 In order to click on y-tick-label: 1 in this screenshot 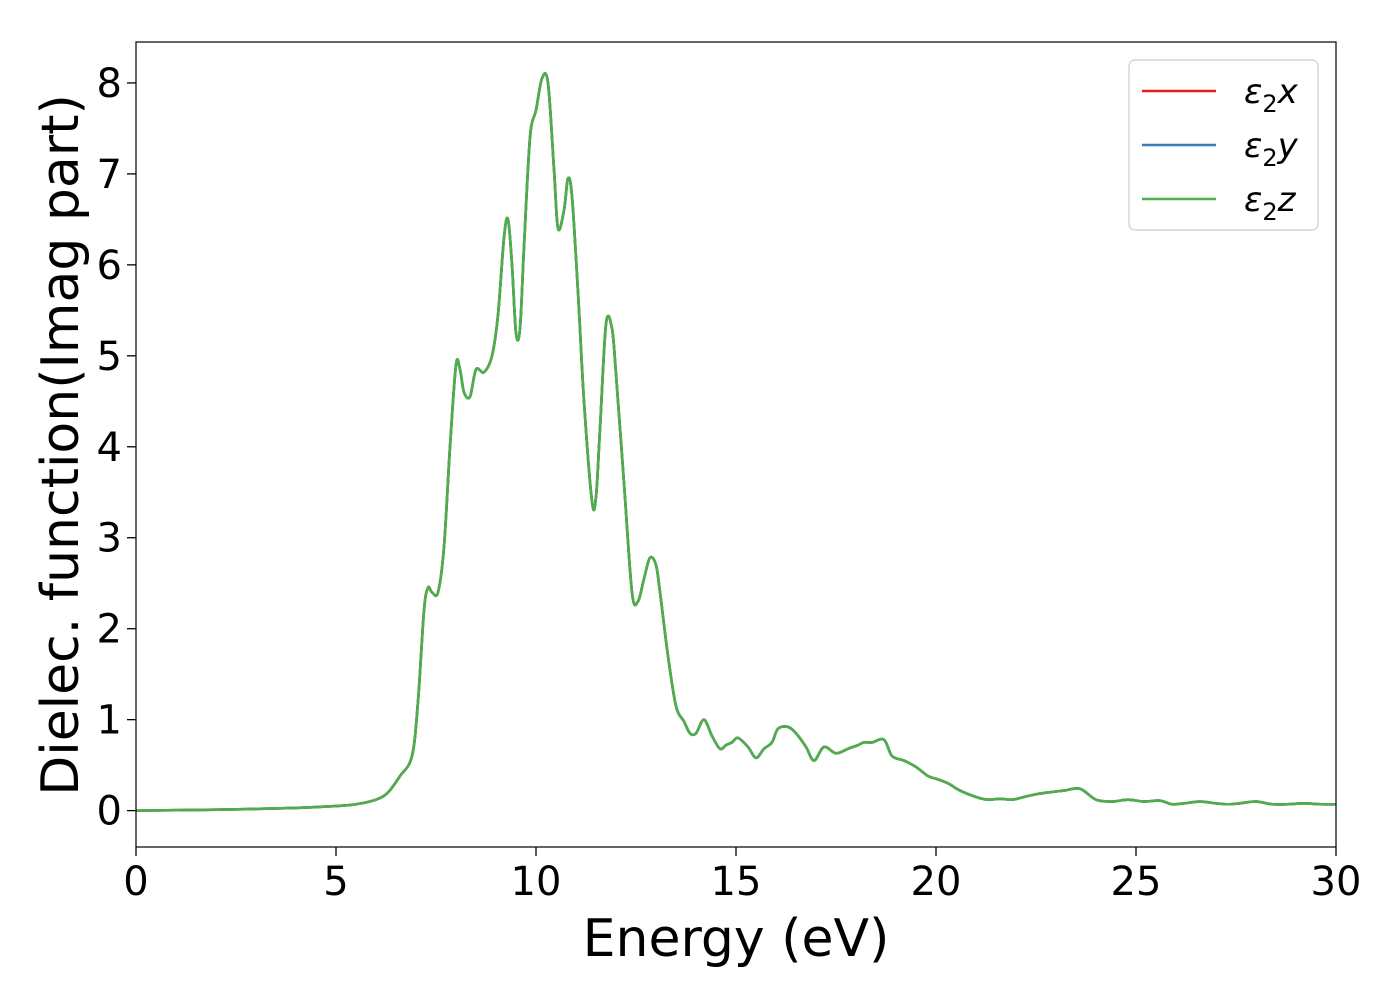, I will do `click(109, 721)`.